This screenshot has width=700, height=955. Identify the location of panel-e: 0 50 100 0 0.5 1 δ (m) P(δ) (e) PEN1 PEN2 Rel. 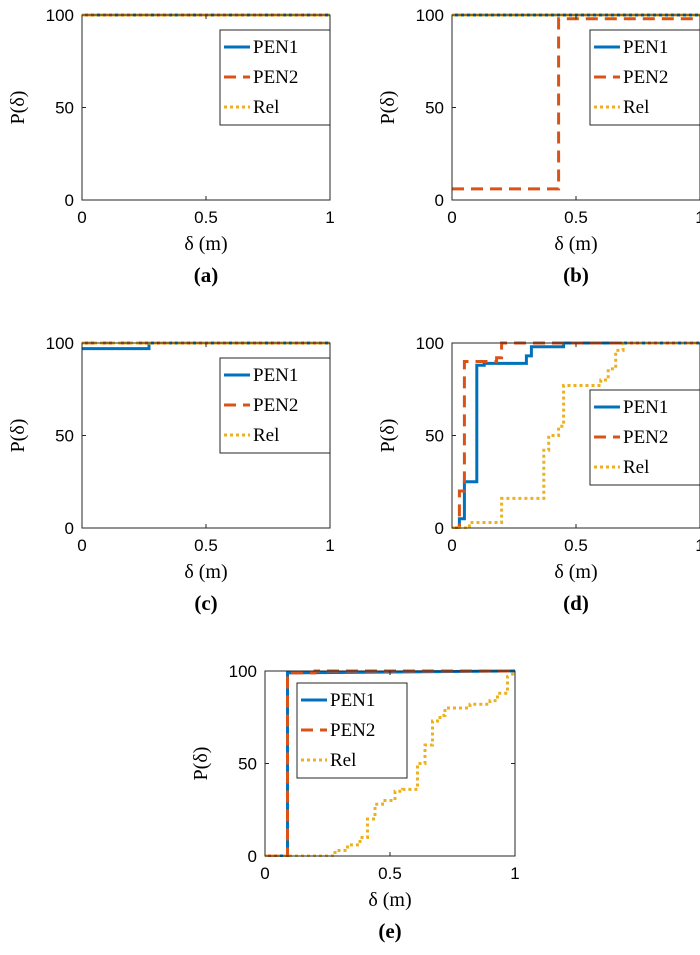
(355, 802).